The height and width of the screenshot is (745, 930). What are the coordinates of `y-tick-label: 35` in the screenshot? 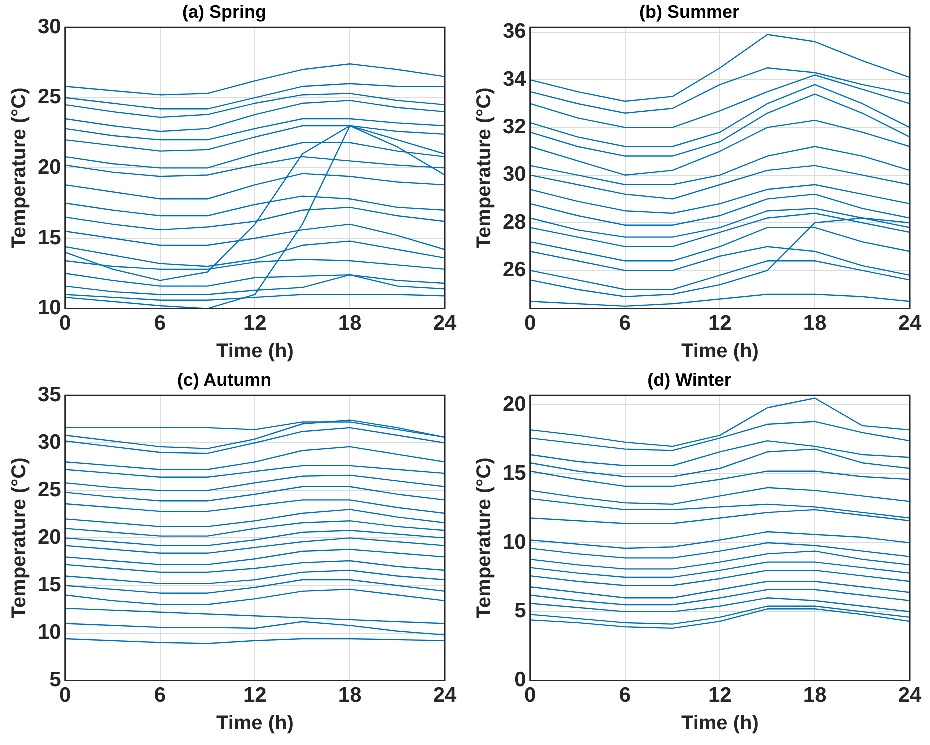 It's located at (50, 394).